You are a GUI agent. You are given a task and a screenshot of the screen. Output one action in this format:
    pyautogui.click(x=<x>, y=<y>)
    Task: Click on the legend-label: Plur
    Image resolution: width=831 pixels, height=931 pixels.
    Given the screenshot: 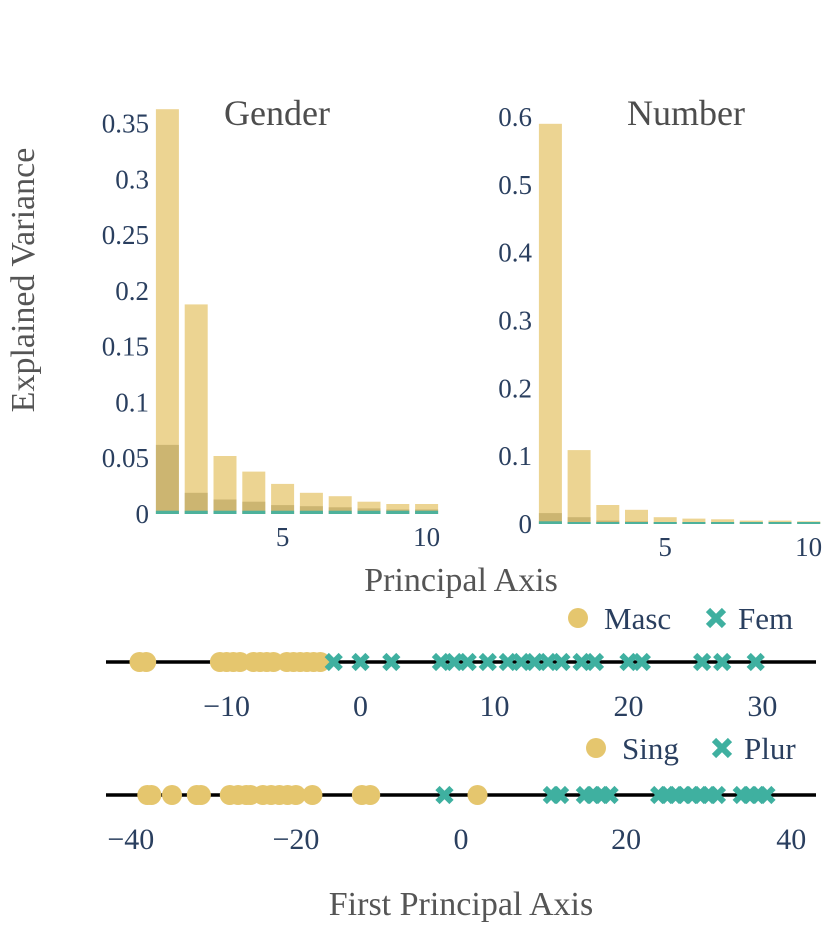 What is the action you would take?
    pyautogui.click(x=770, y=748)
    